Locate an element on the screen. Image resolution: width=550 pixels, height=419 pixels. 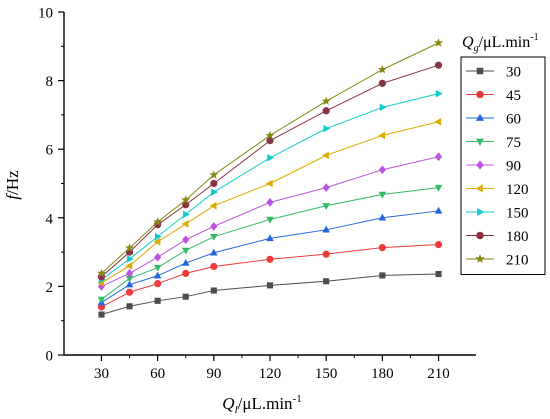
legend-item-180: 180 is located at coordinates (497, 237).